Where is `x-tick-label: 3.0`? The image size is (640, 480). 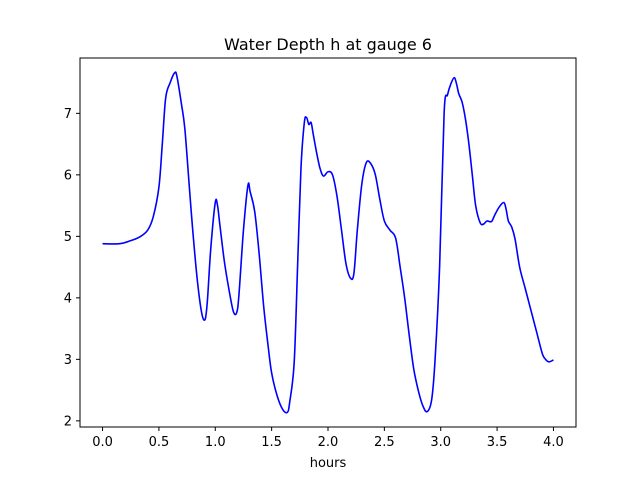
x-tick-label: 3.0 is located at coordinates (440, 442).